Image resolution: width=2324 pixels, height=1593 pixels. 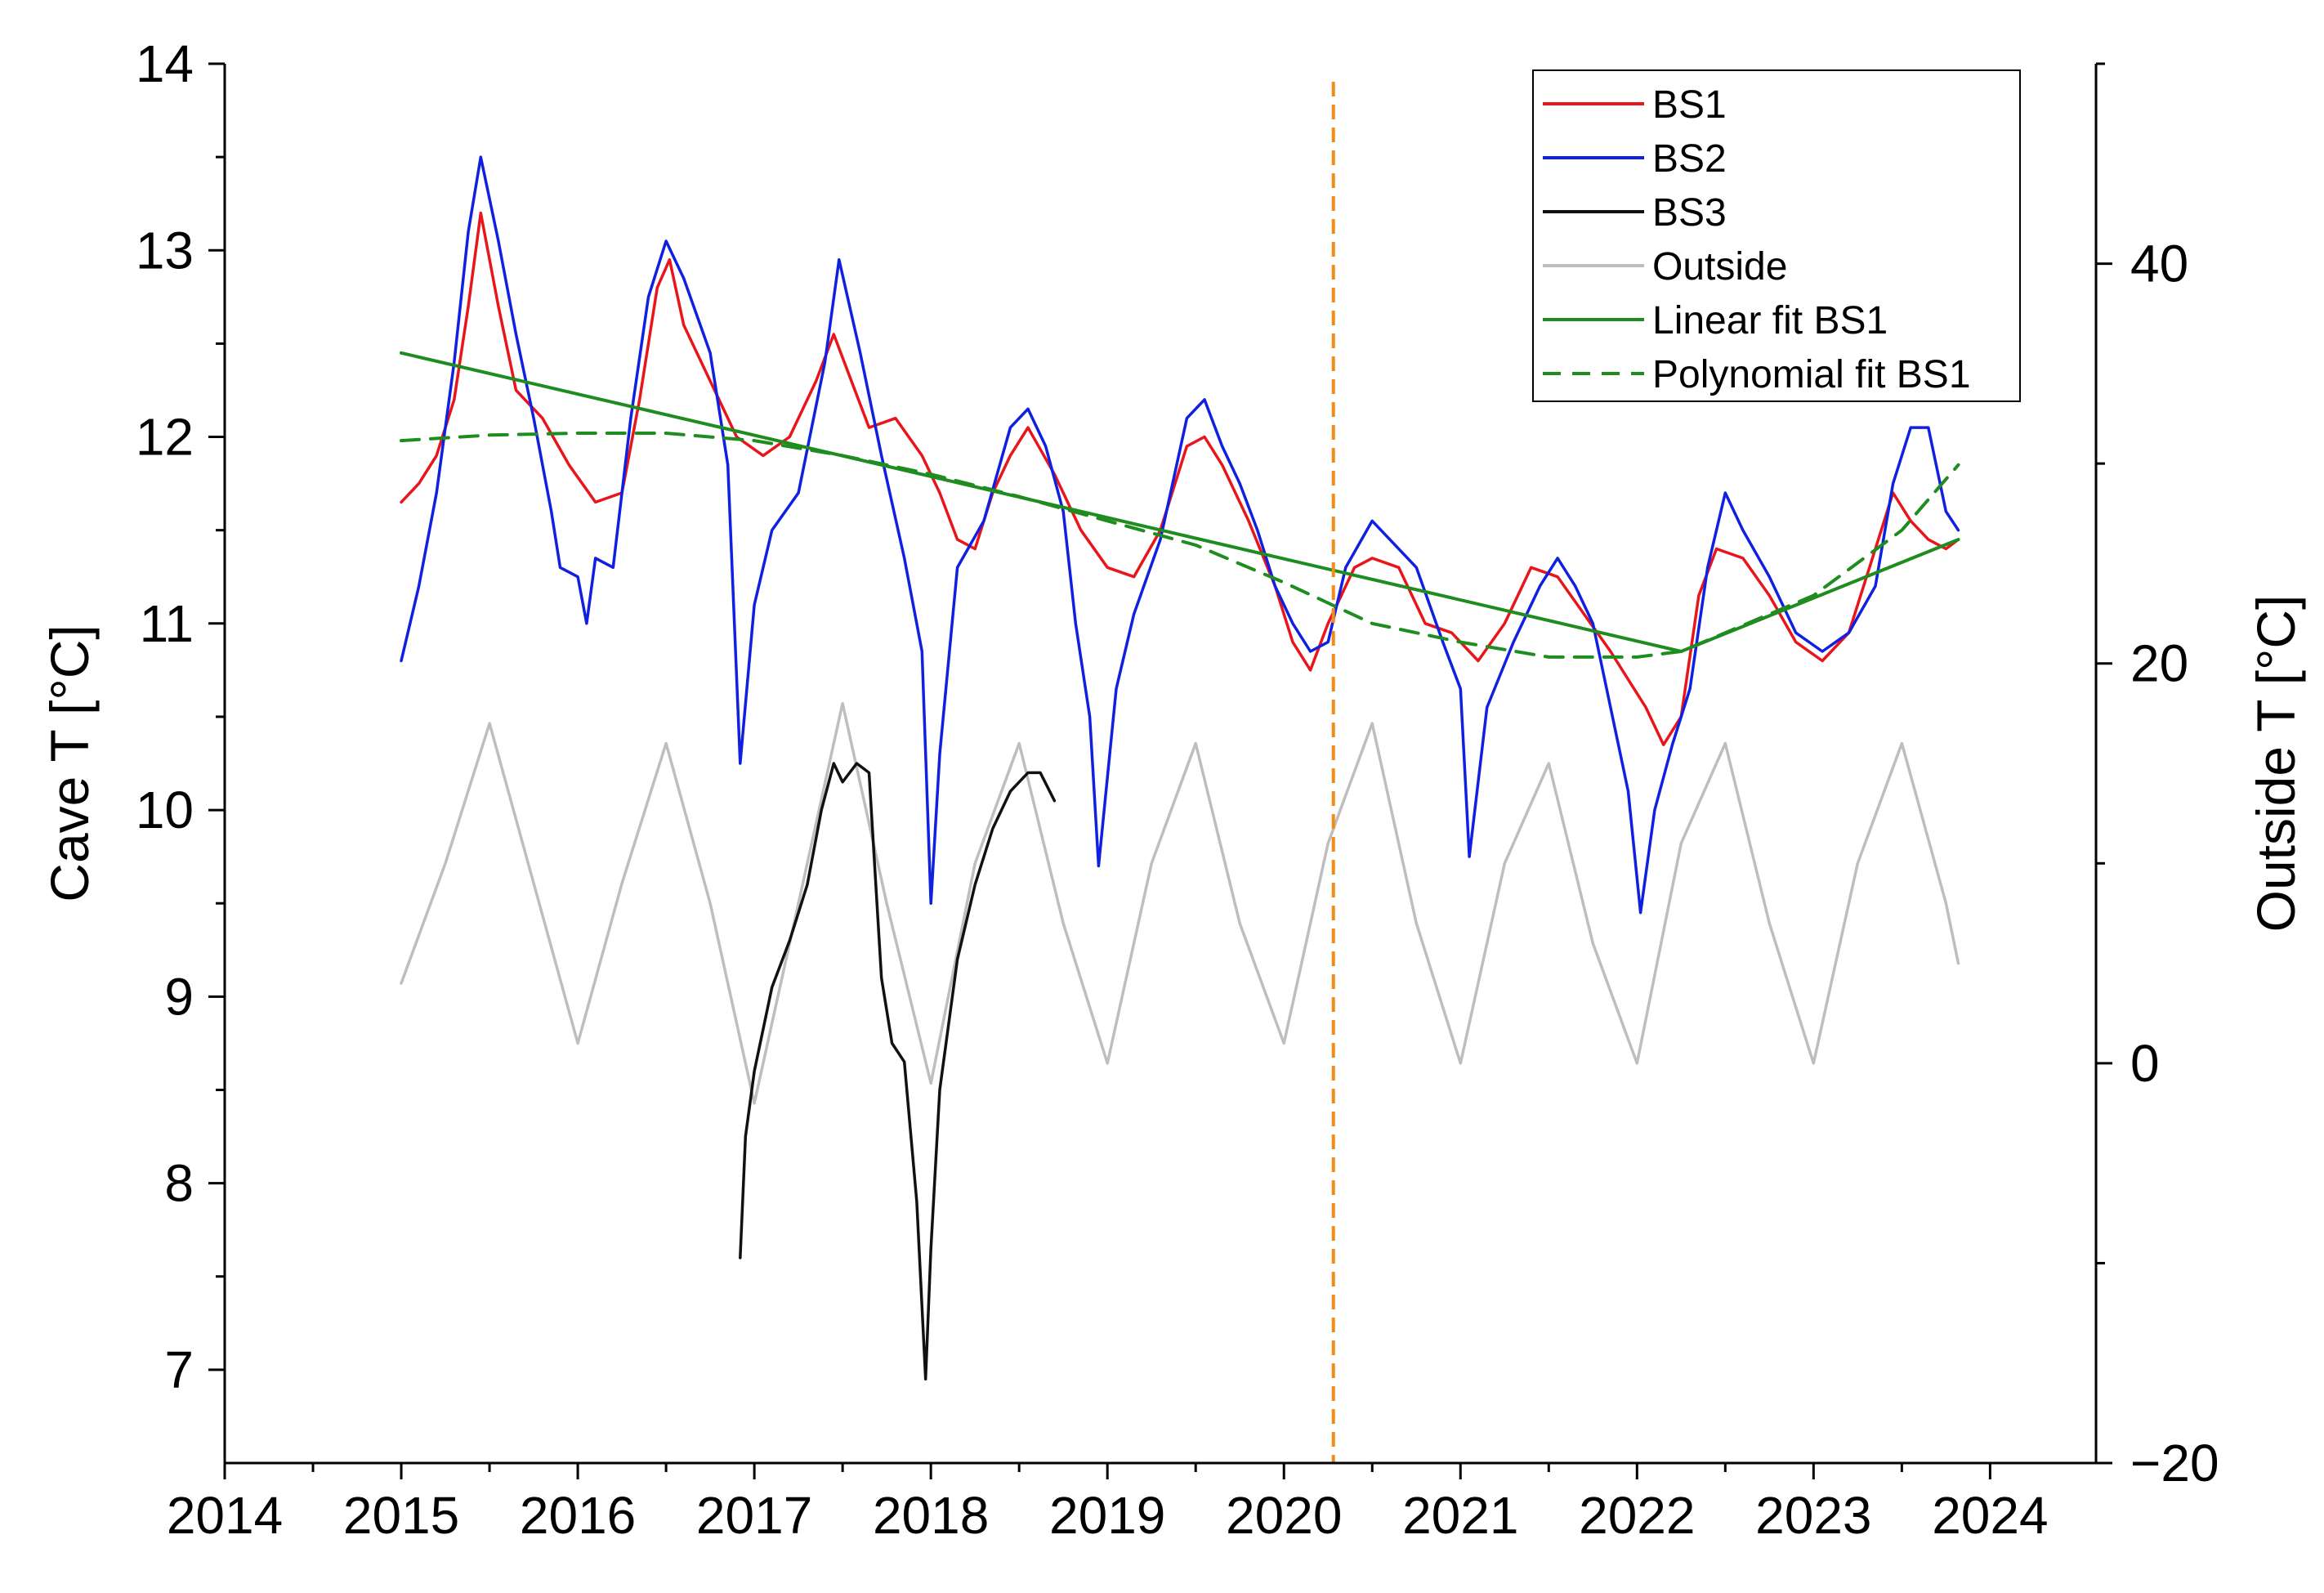 I want to click on legend-label-polynomial-fit-bs1: Polynomial fit BS1, so click(x=1812, y=374).